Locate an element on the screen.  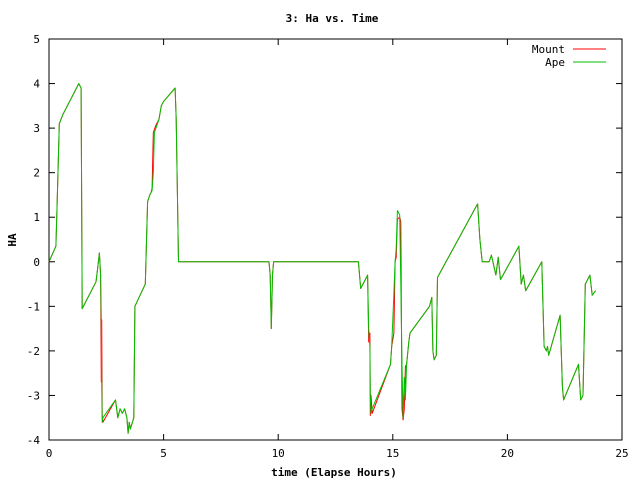
y-axis-title: HA is located at coordinates (12, 240).